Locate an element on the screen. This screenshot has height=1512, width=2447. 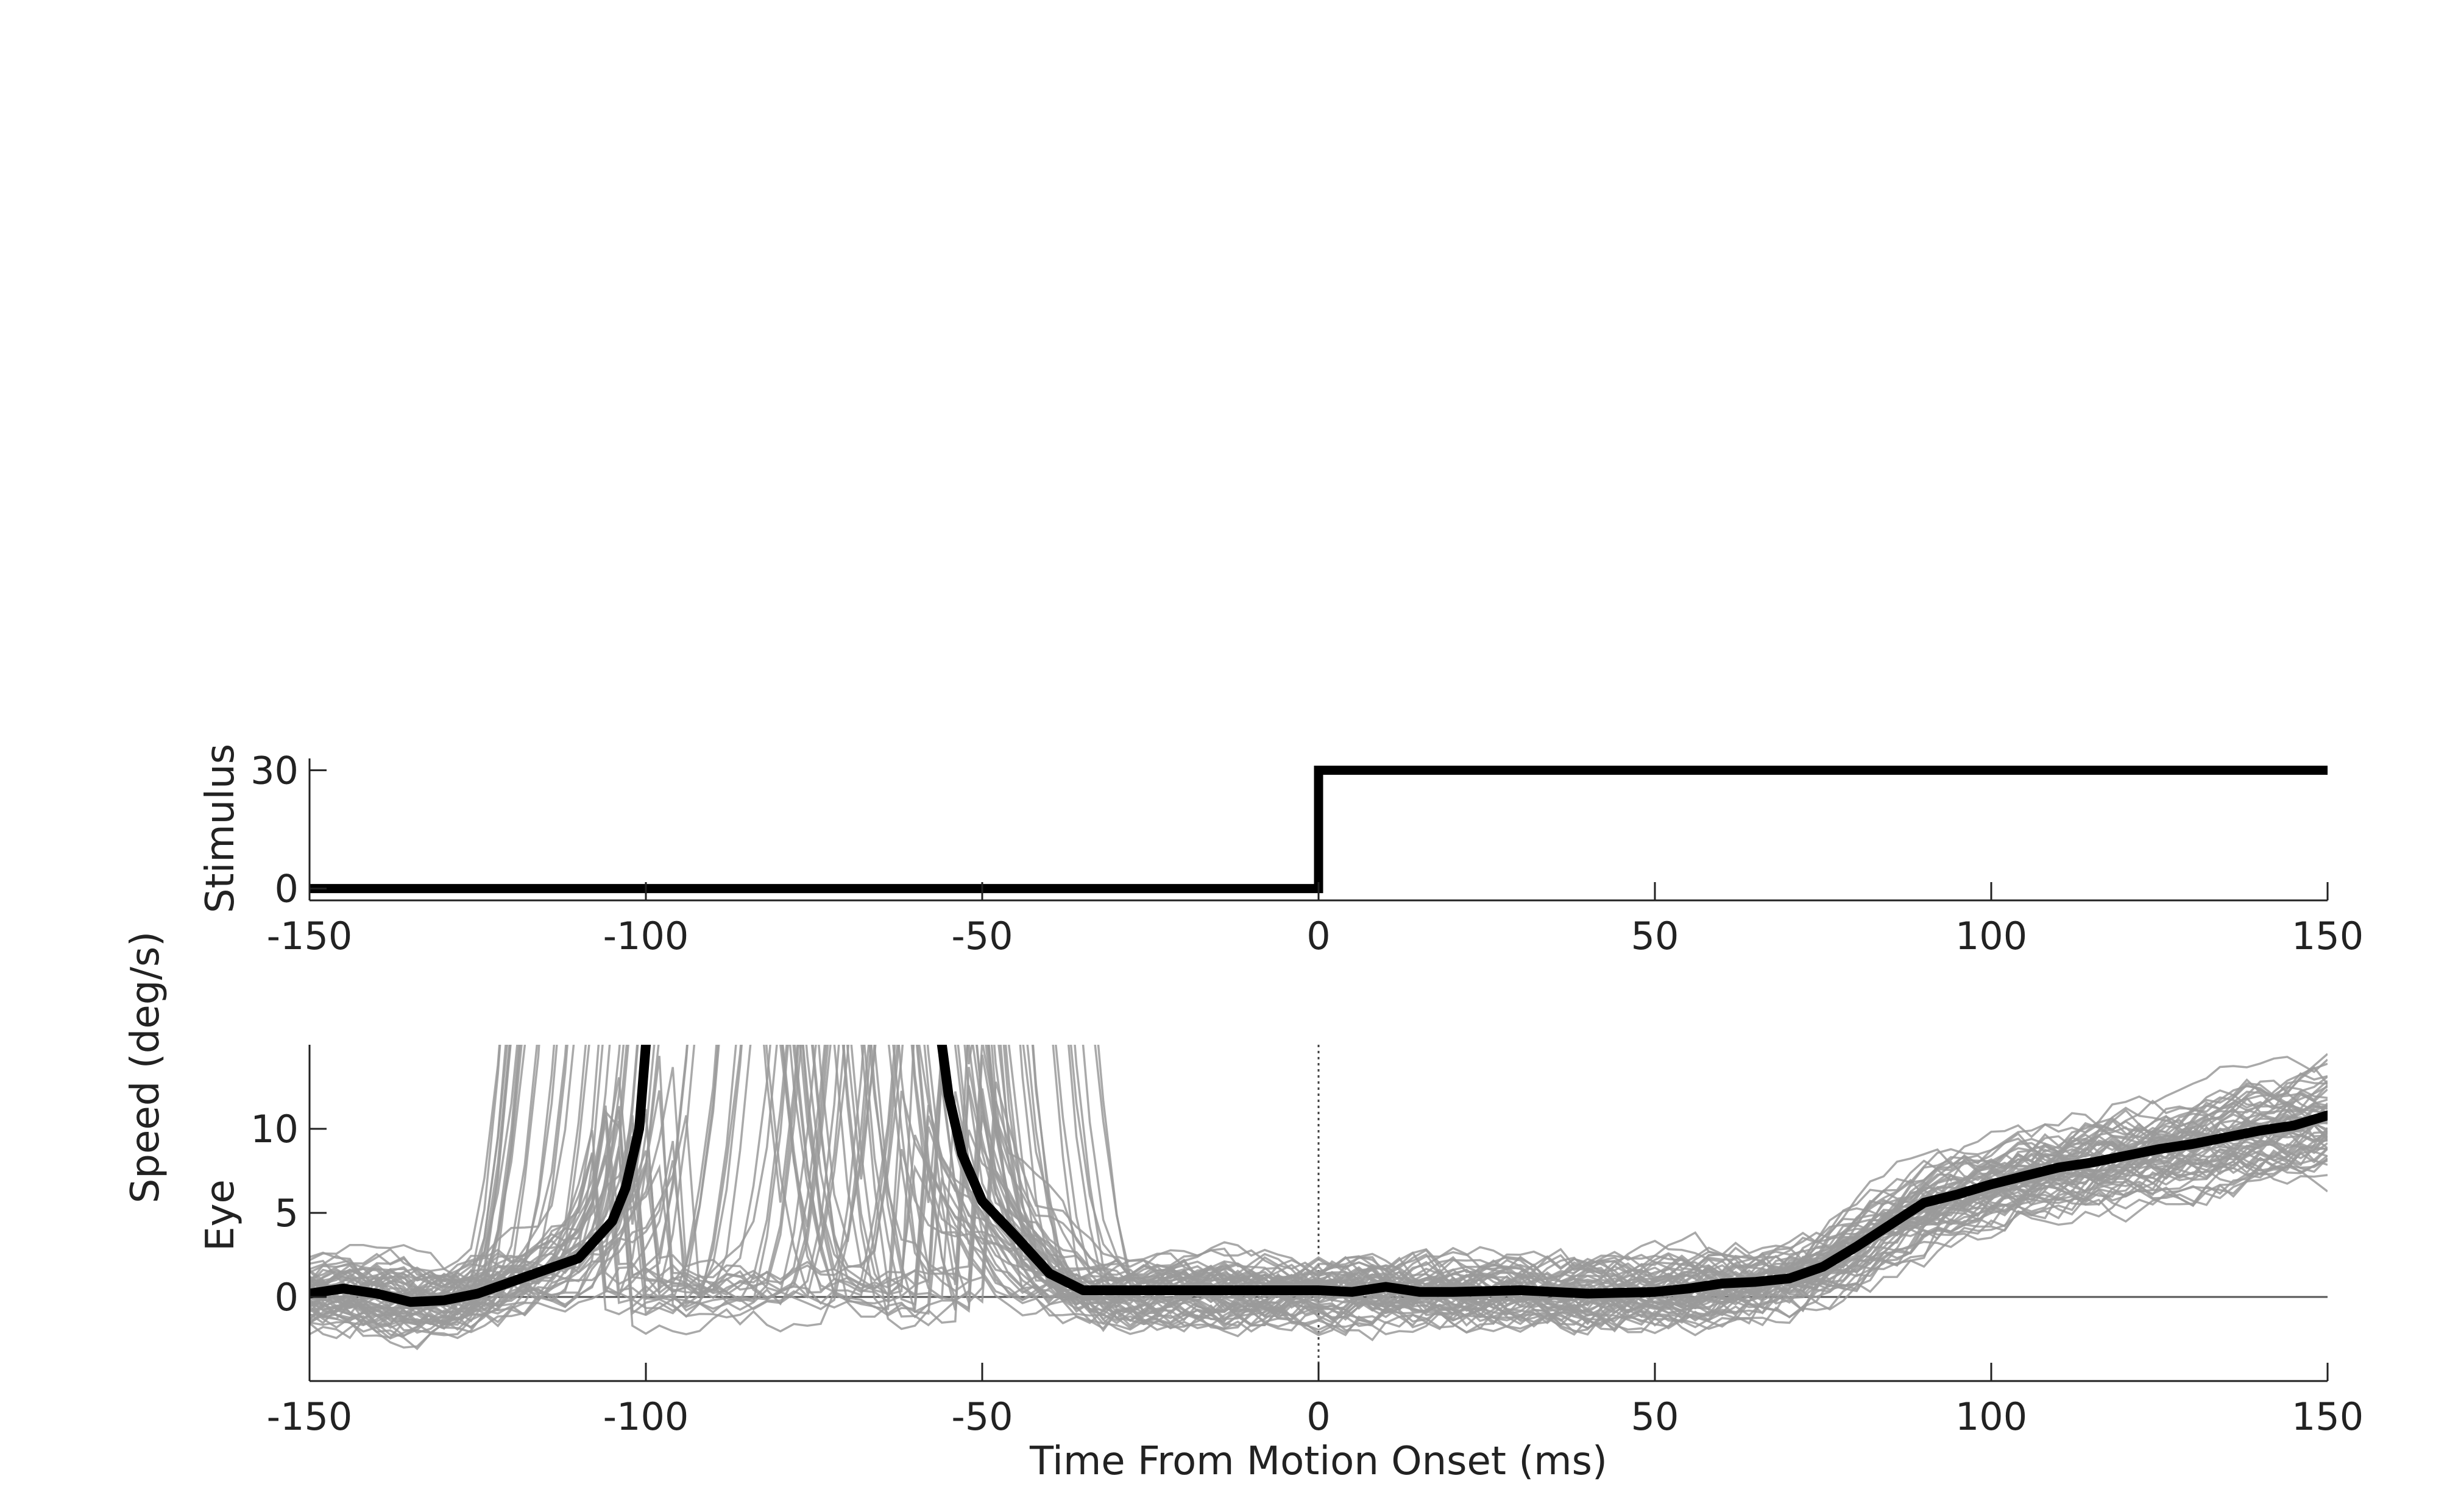
speed-axis-label: Speed (deg/s) is located at coordinates (145, 1067).